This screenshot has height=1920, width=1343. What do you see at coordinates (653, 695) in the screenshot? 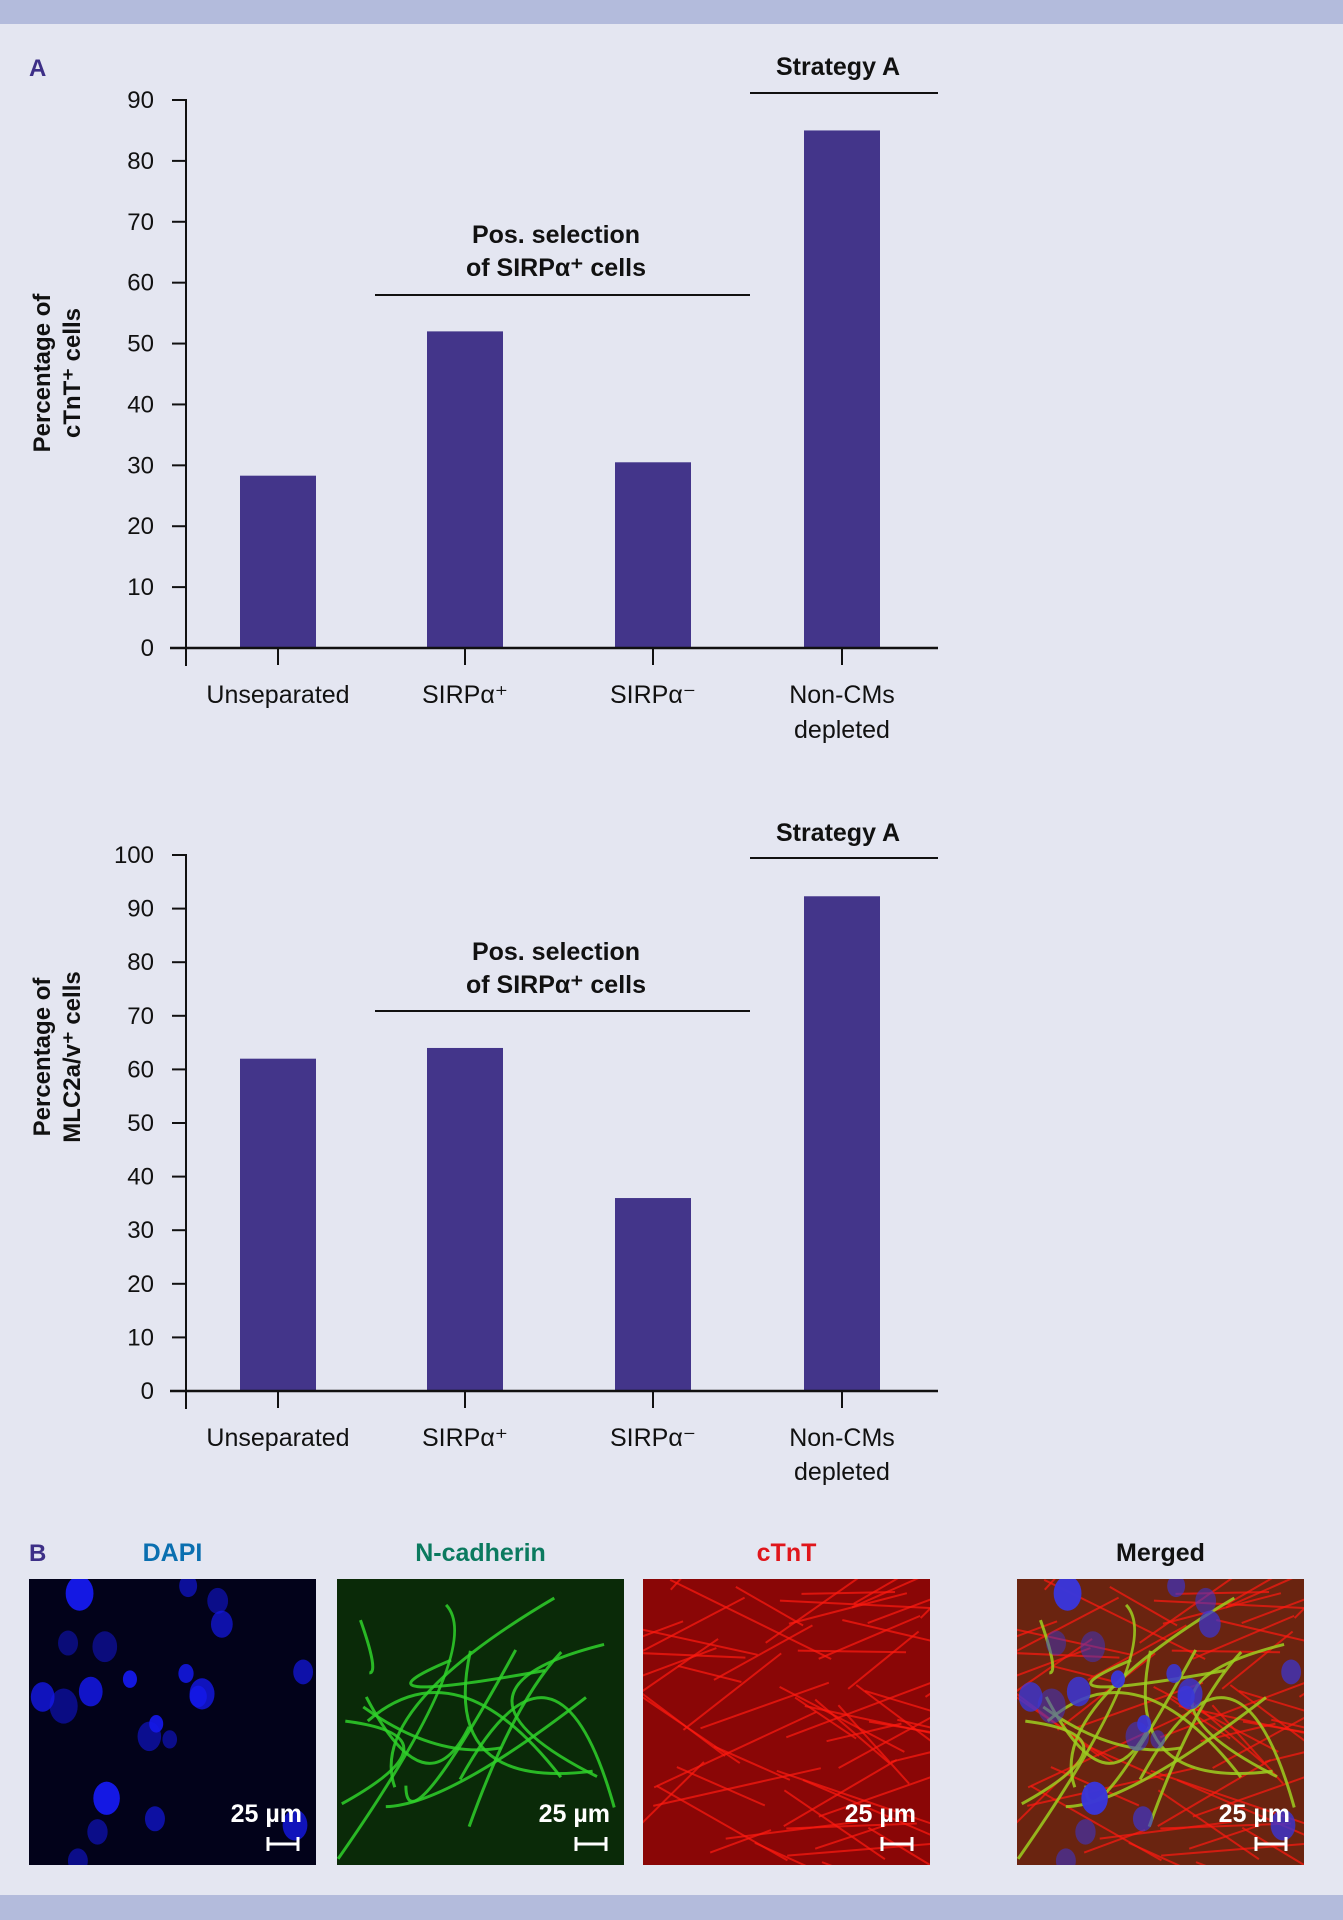
I see `x-tick-label: SIRPα⁻` at bounding box center [653, 695].